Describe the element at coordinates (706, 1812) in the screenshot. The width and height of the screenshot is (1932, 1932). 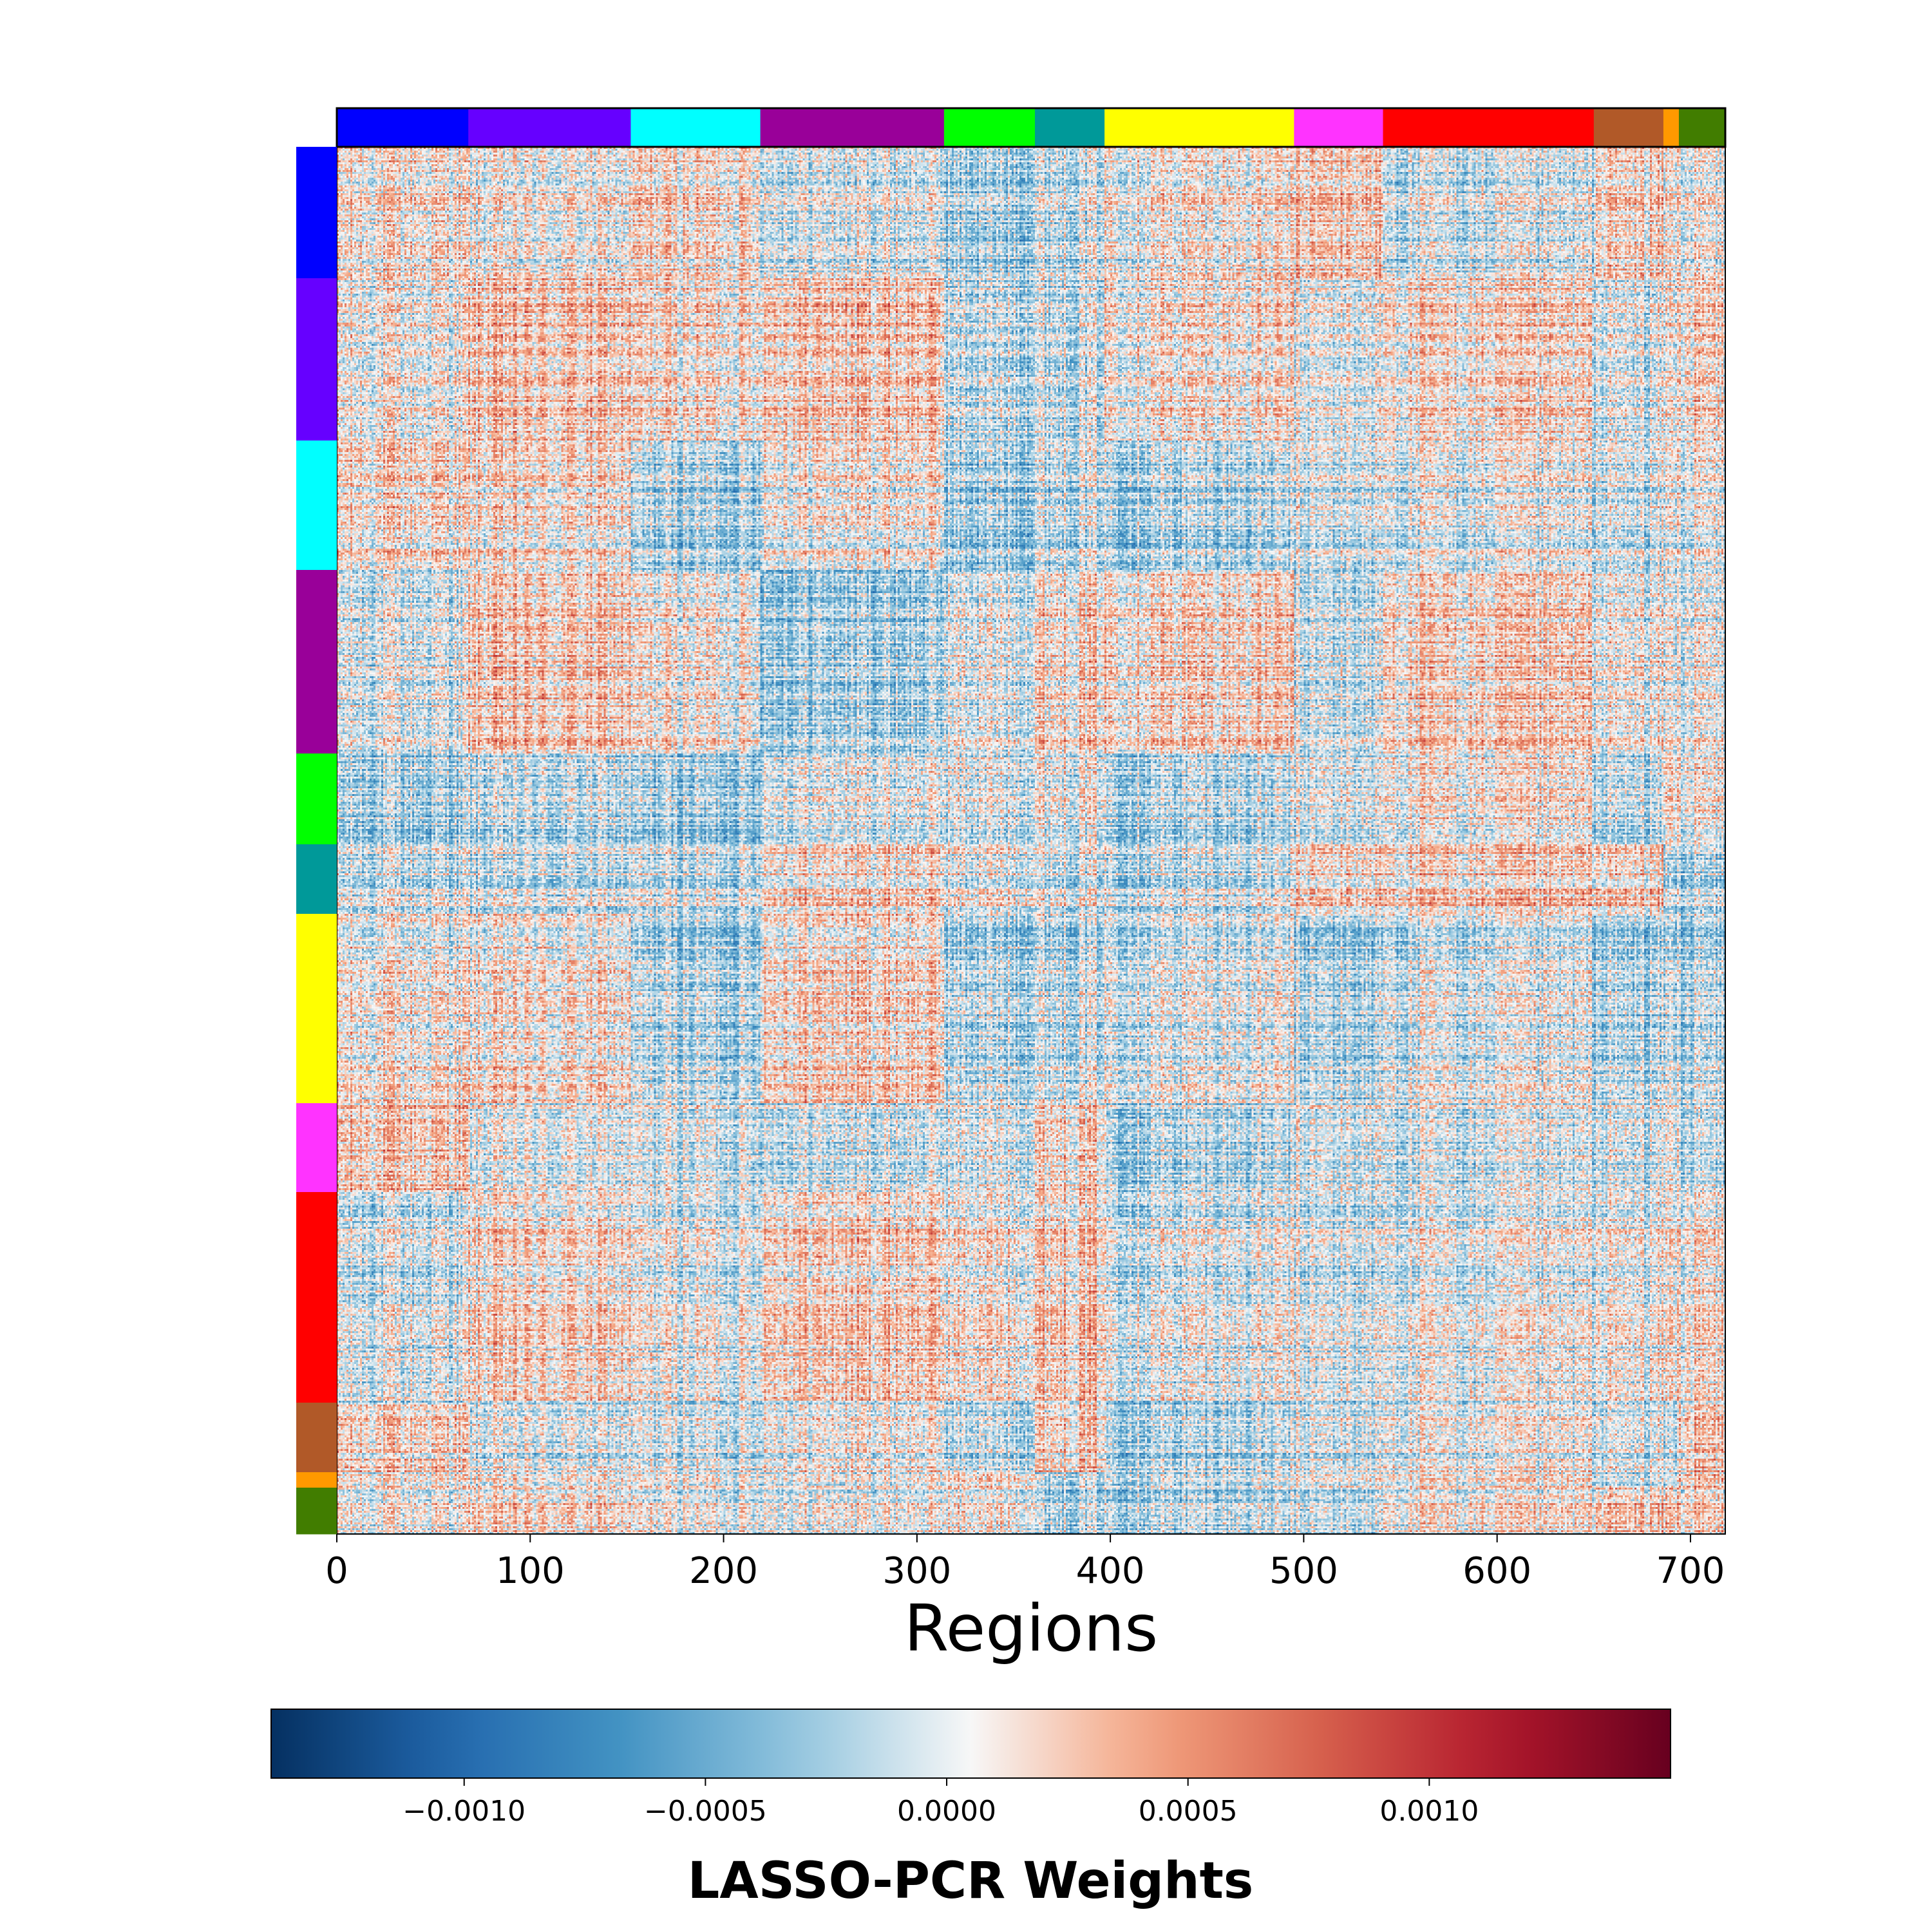
I see `colorbar-tick-label: −0.0005` at that location.